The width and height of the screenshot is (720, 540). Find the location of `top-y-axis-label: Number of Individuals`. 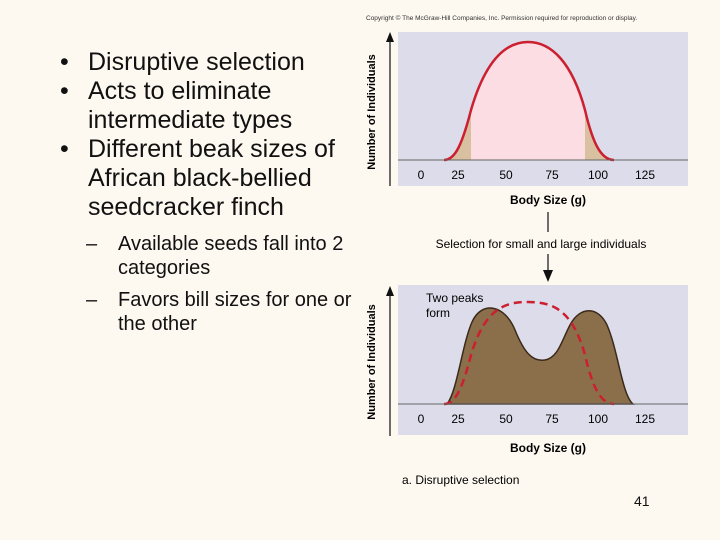

top-y-axis-label: Number of Individuals is located at coordinates (372, 112).